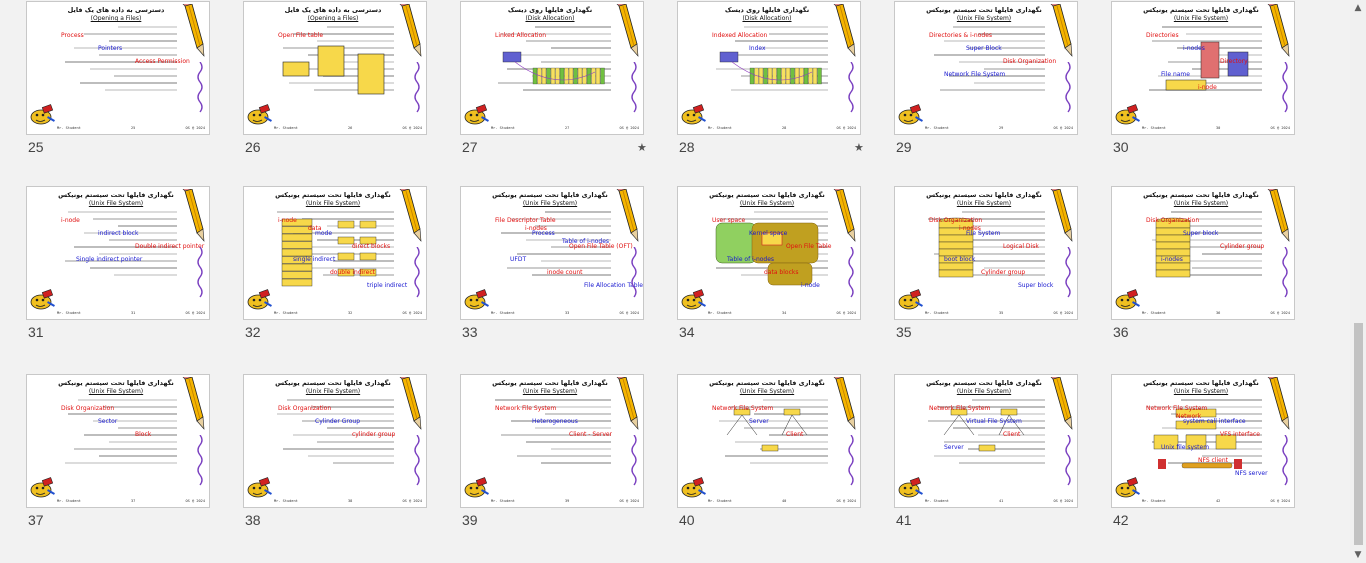 The height and width of the screenshot is (563, 1366). Describe the element at coordinates (1121, 332) in the screenshot. I see `slide-number: 36` at that location.